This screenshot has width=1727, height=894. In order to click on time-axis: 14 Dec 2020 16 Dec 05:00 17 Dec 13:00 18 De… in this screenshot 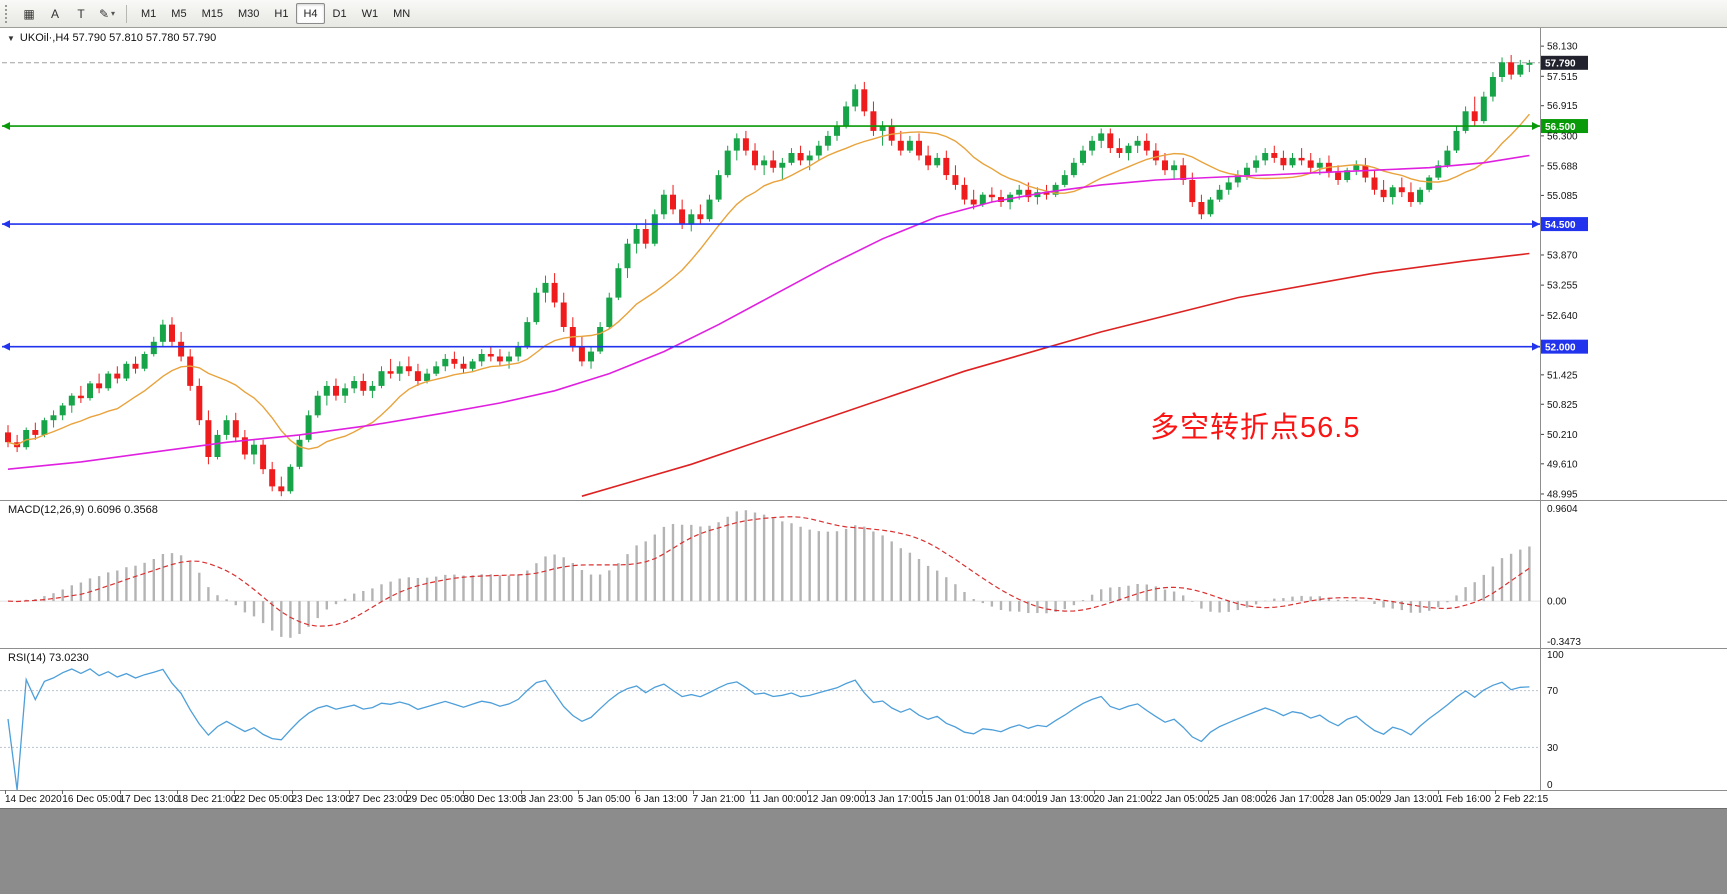, I will do `click(863, 799)`.